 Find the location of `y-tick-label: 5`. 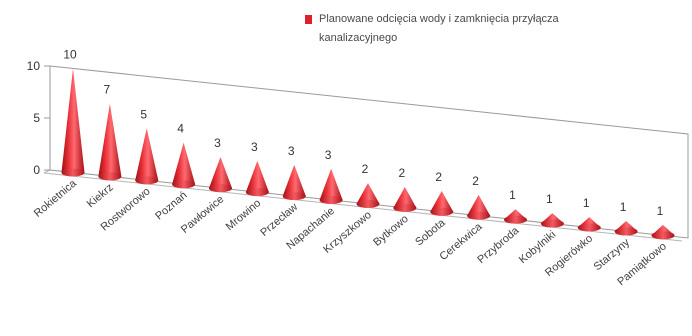

y-tick-label: 5 is located at coordinates (36, 118).